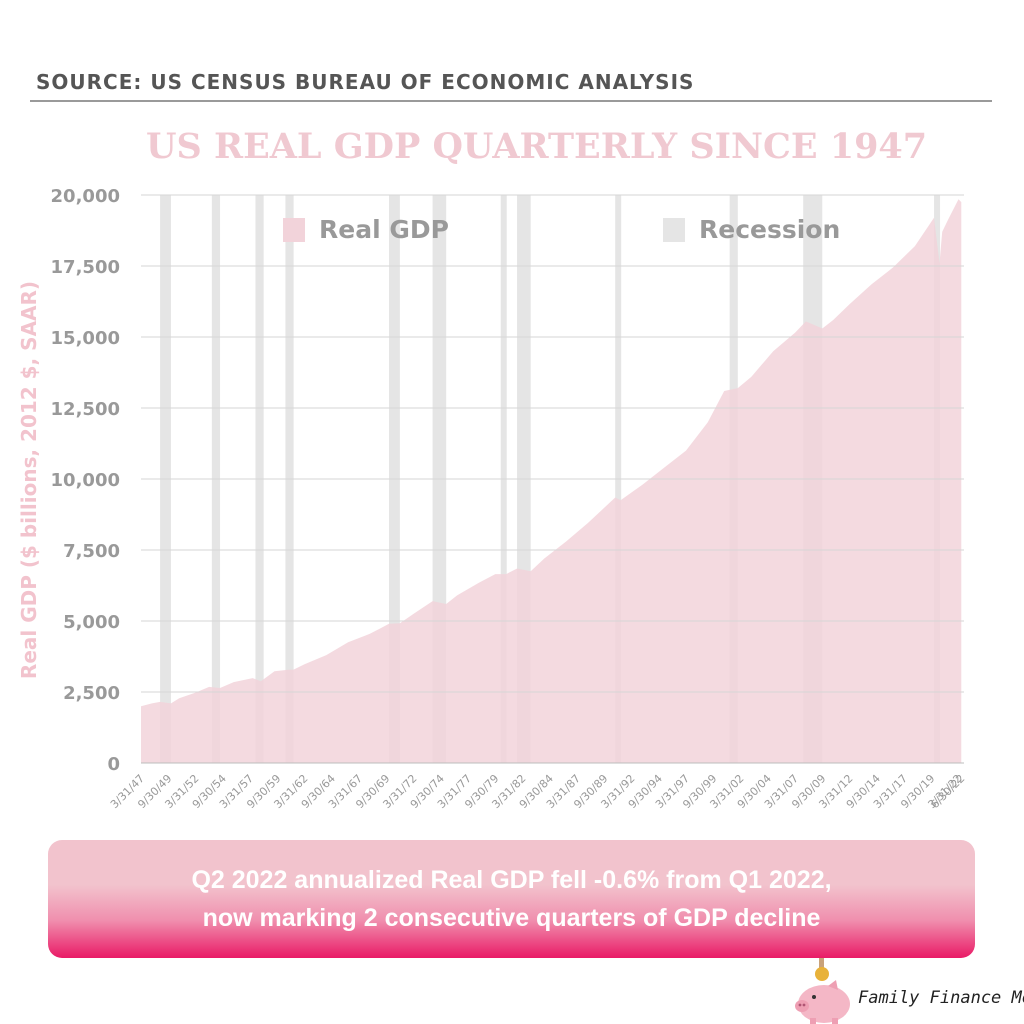 Image resolution: width=1024 pixels, height=1024 pixels. Describe the element at coordinates (769, 229) in the screenshot. I see `legend-label-recession: Recession` at that location.